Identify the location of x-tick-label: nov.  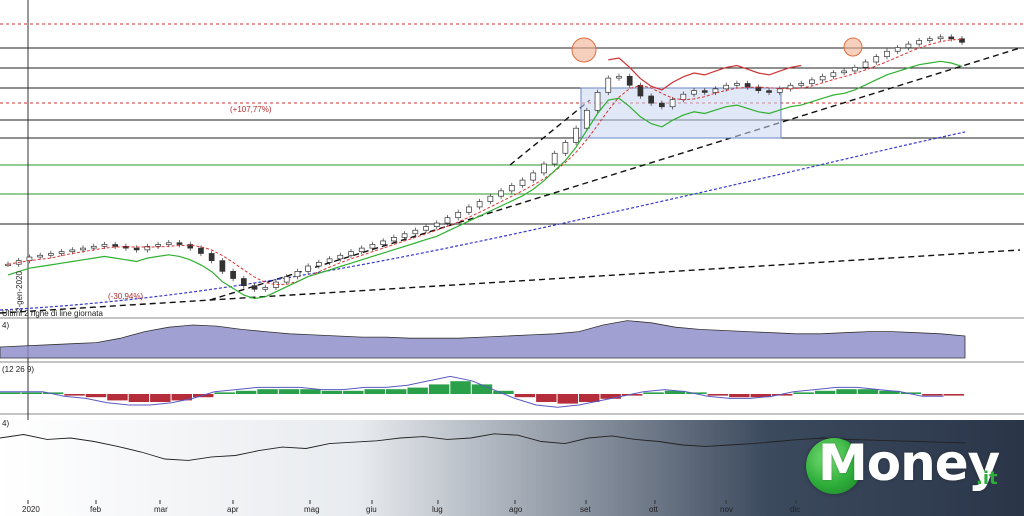
(726, 509).